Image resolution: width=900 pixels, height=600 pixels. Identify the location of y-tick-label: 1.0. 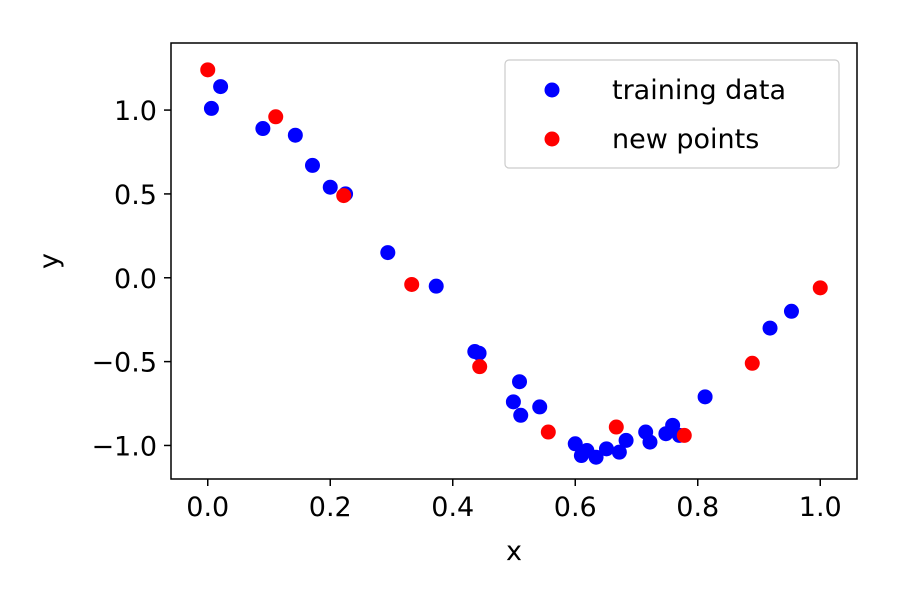
(135, 111).